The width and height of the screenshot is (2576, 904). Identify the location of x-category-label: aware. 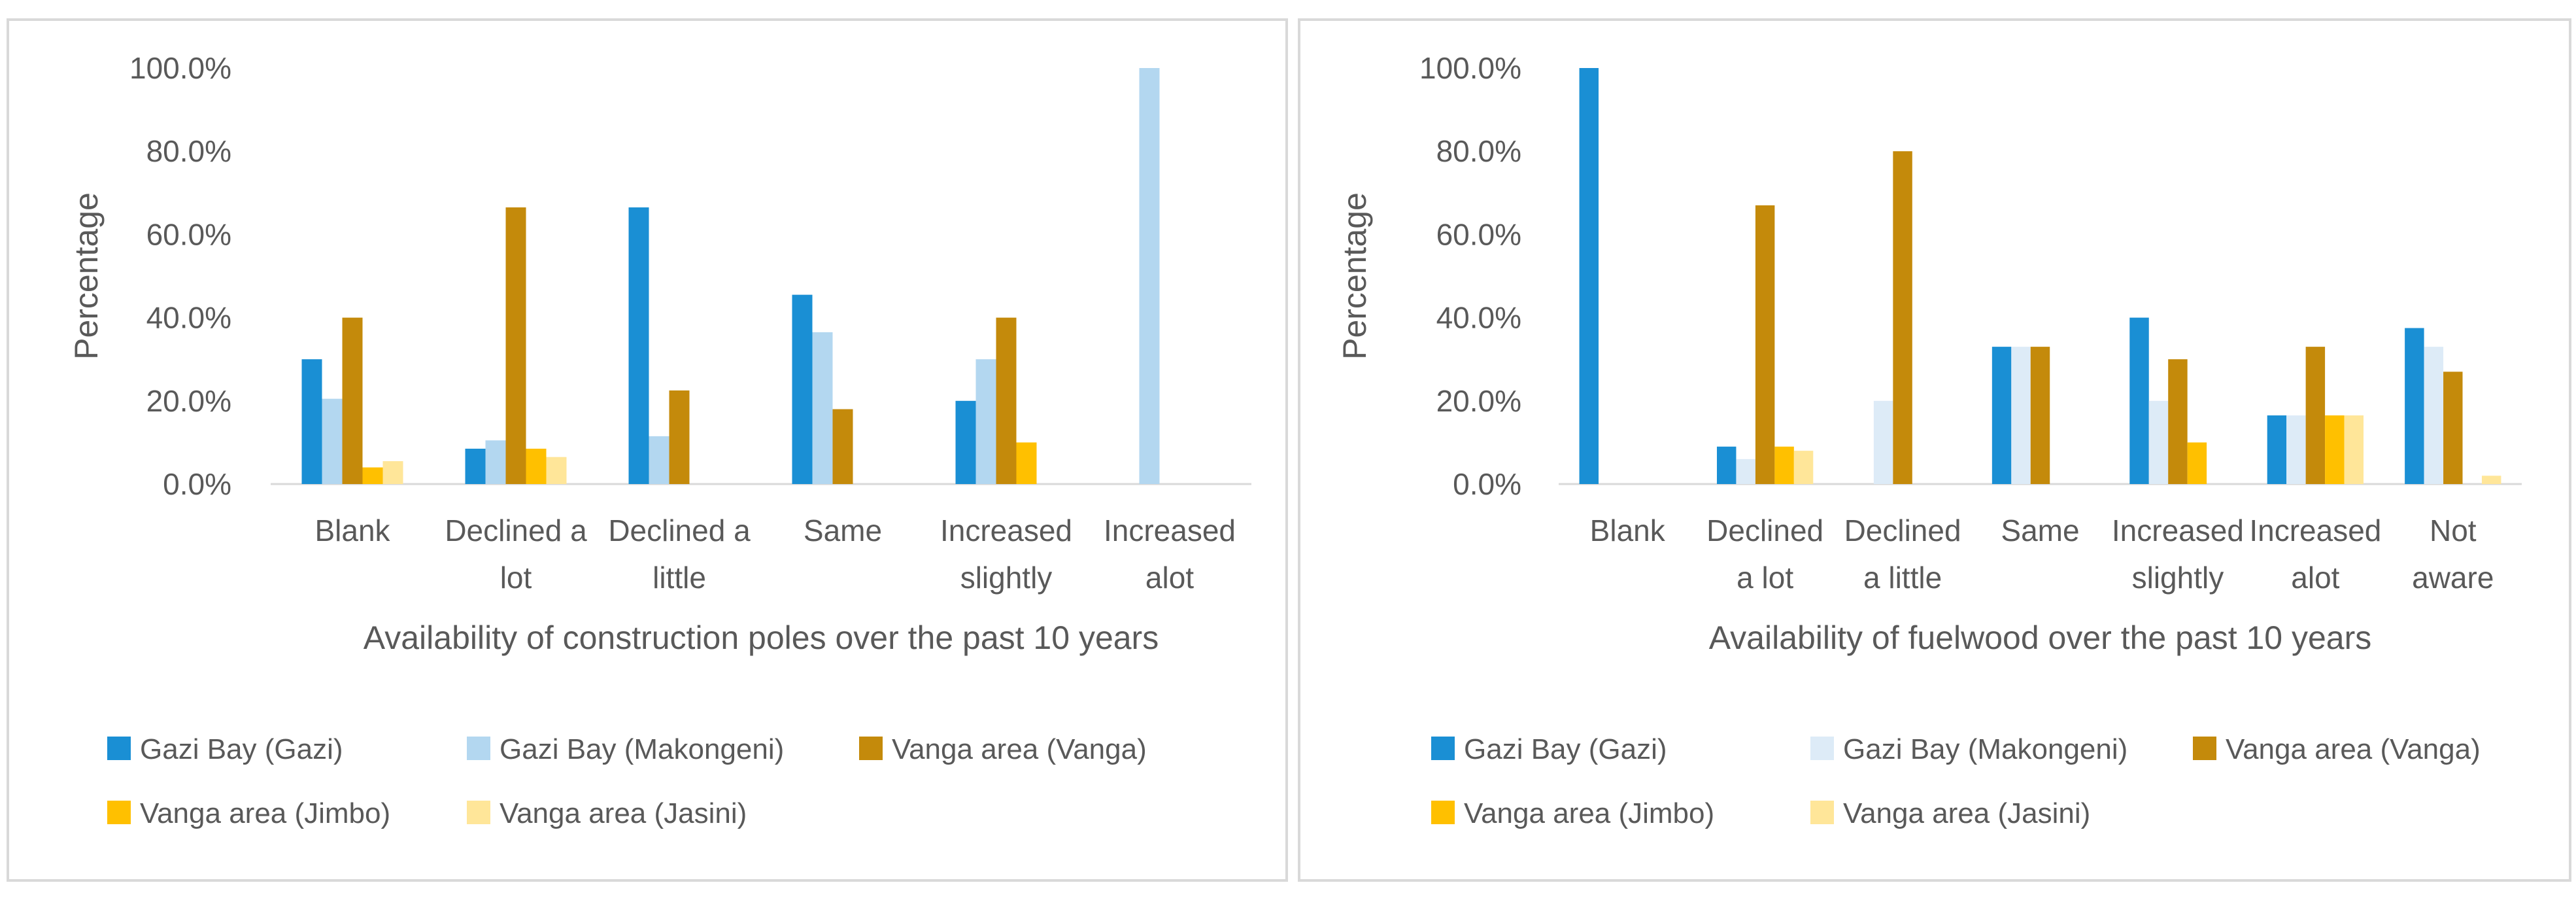
(2453, 578).